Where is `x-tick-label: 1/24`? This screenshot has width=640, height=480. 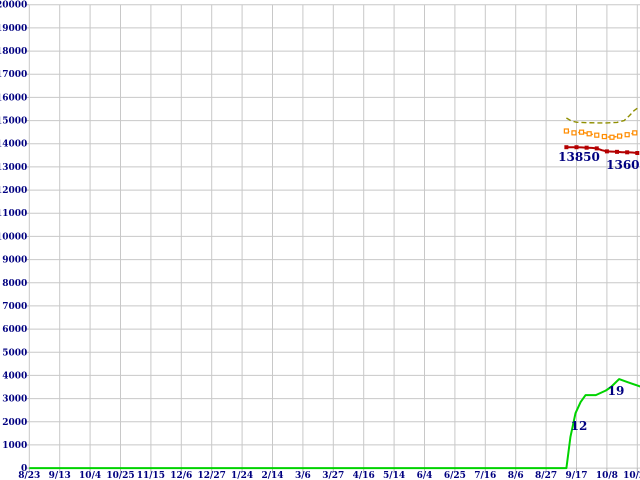 x-tick-label: 1/24 is located at coordinates (242, 475).